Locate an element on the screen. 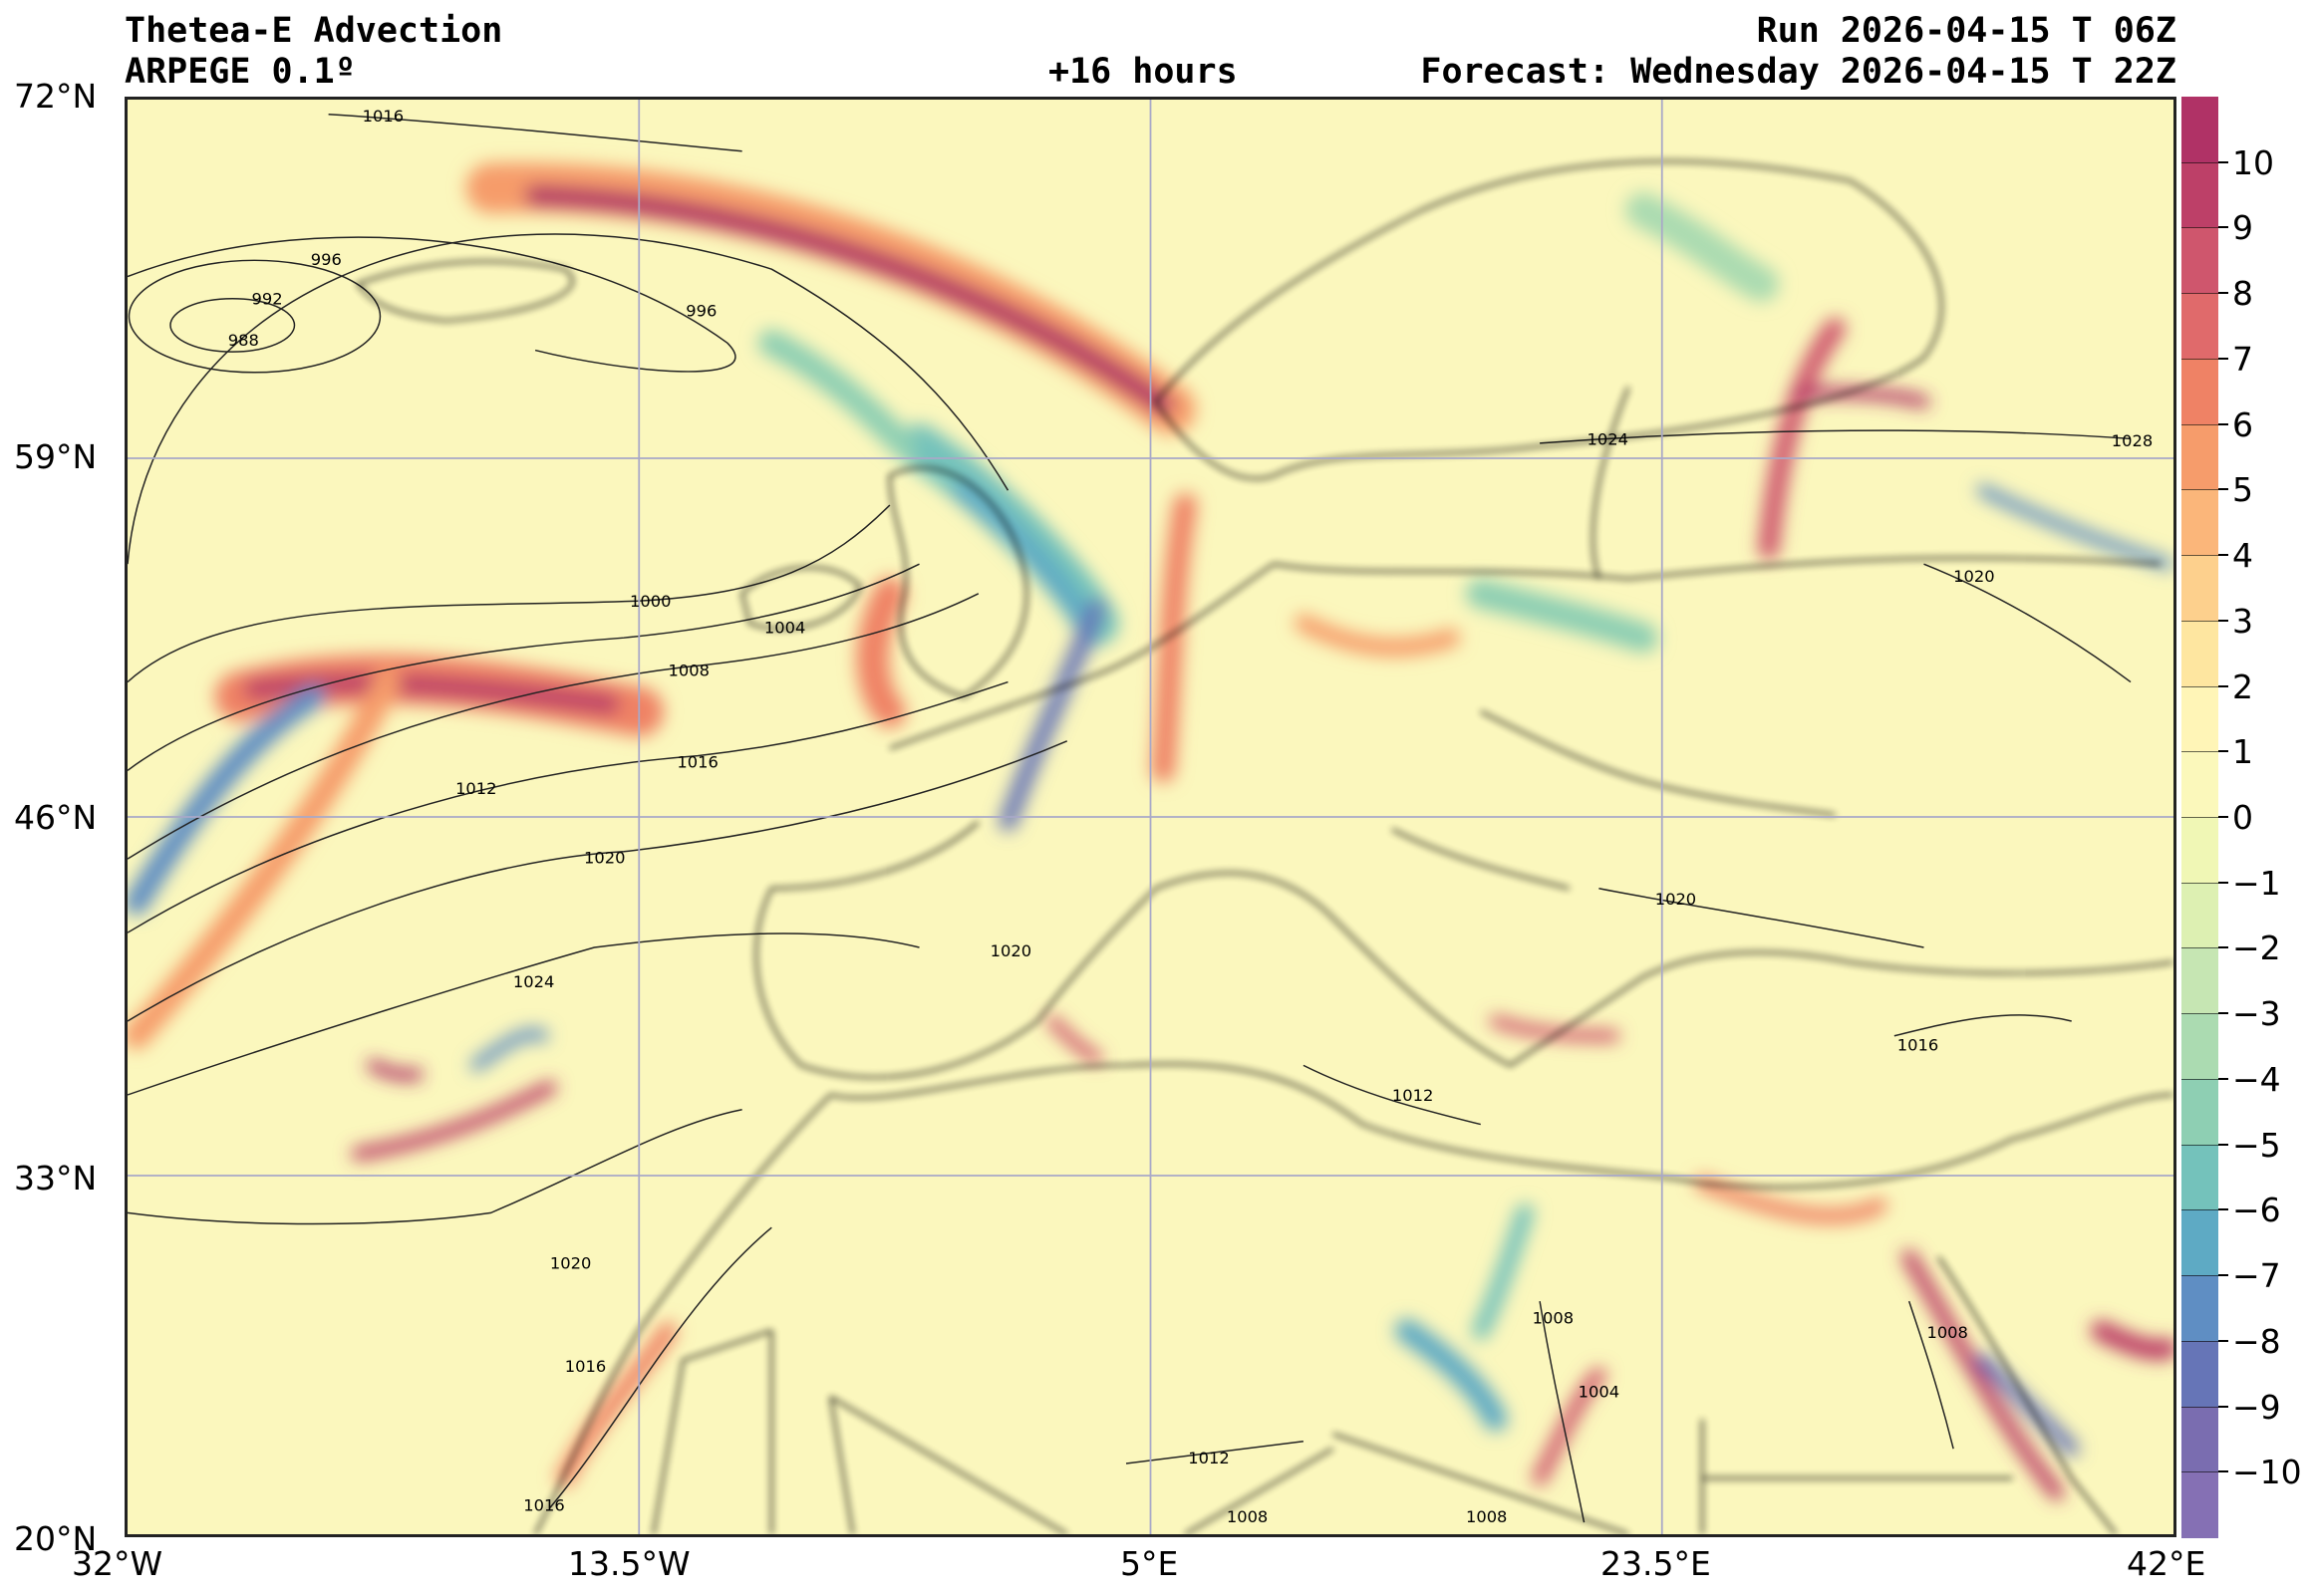 The image size is (2312, 1596). colorbar-tick-label: 6 is located at coordinates (2243, 424).